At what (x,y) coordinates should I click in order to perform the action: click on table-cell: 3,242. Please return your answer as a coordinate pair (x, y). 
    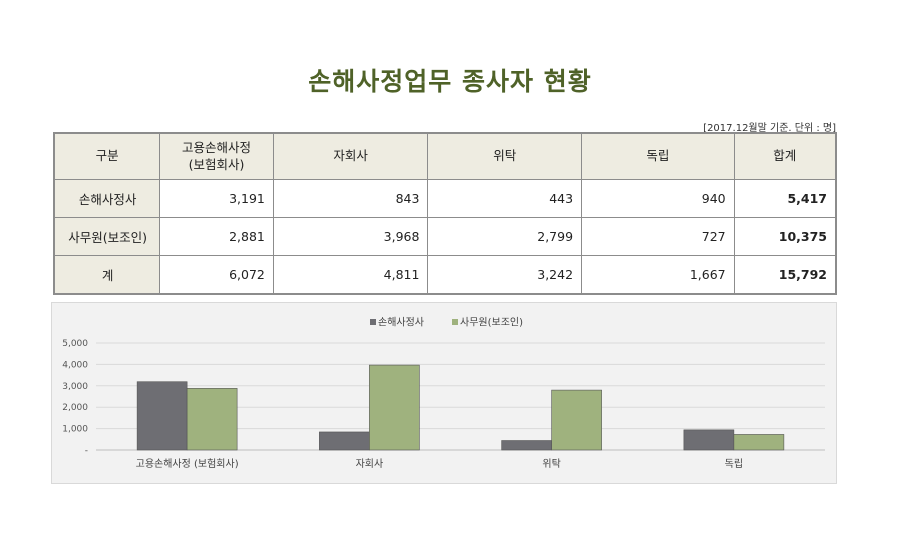
    Looking at the image, I should click on (505, 275).